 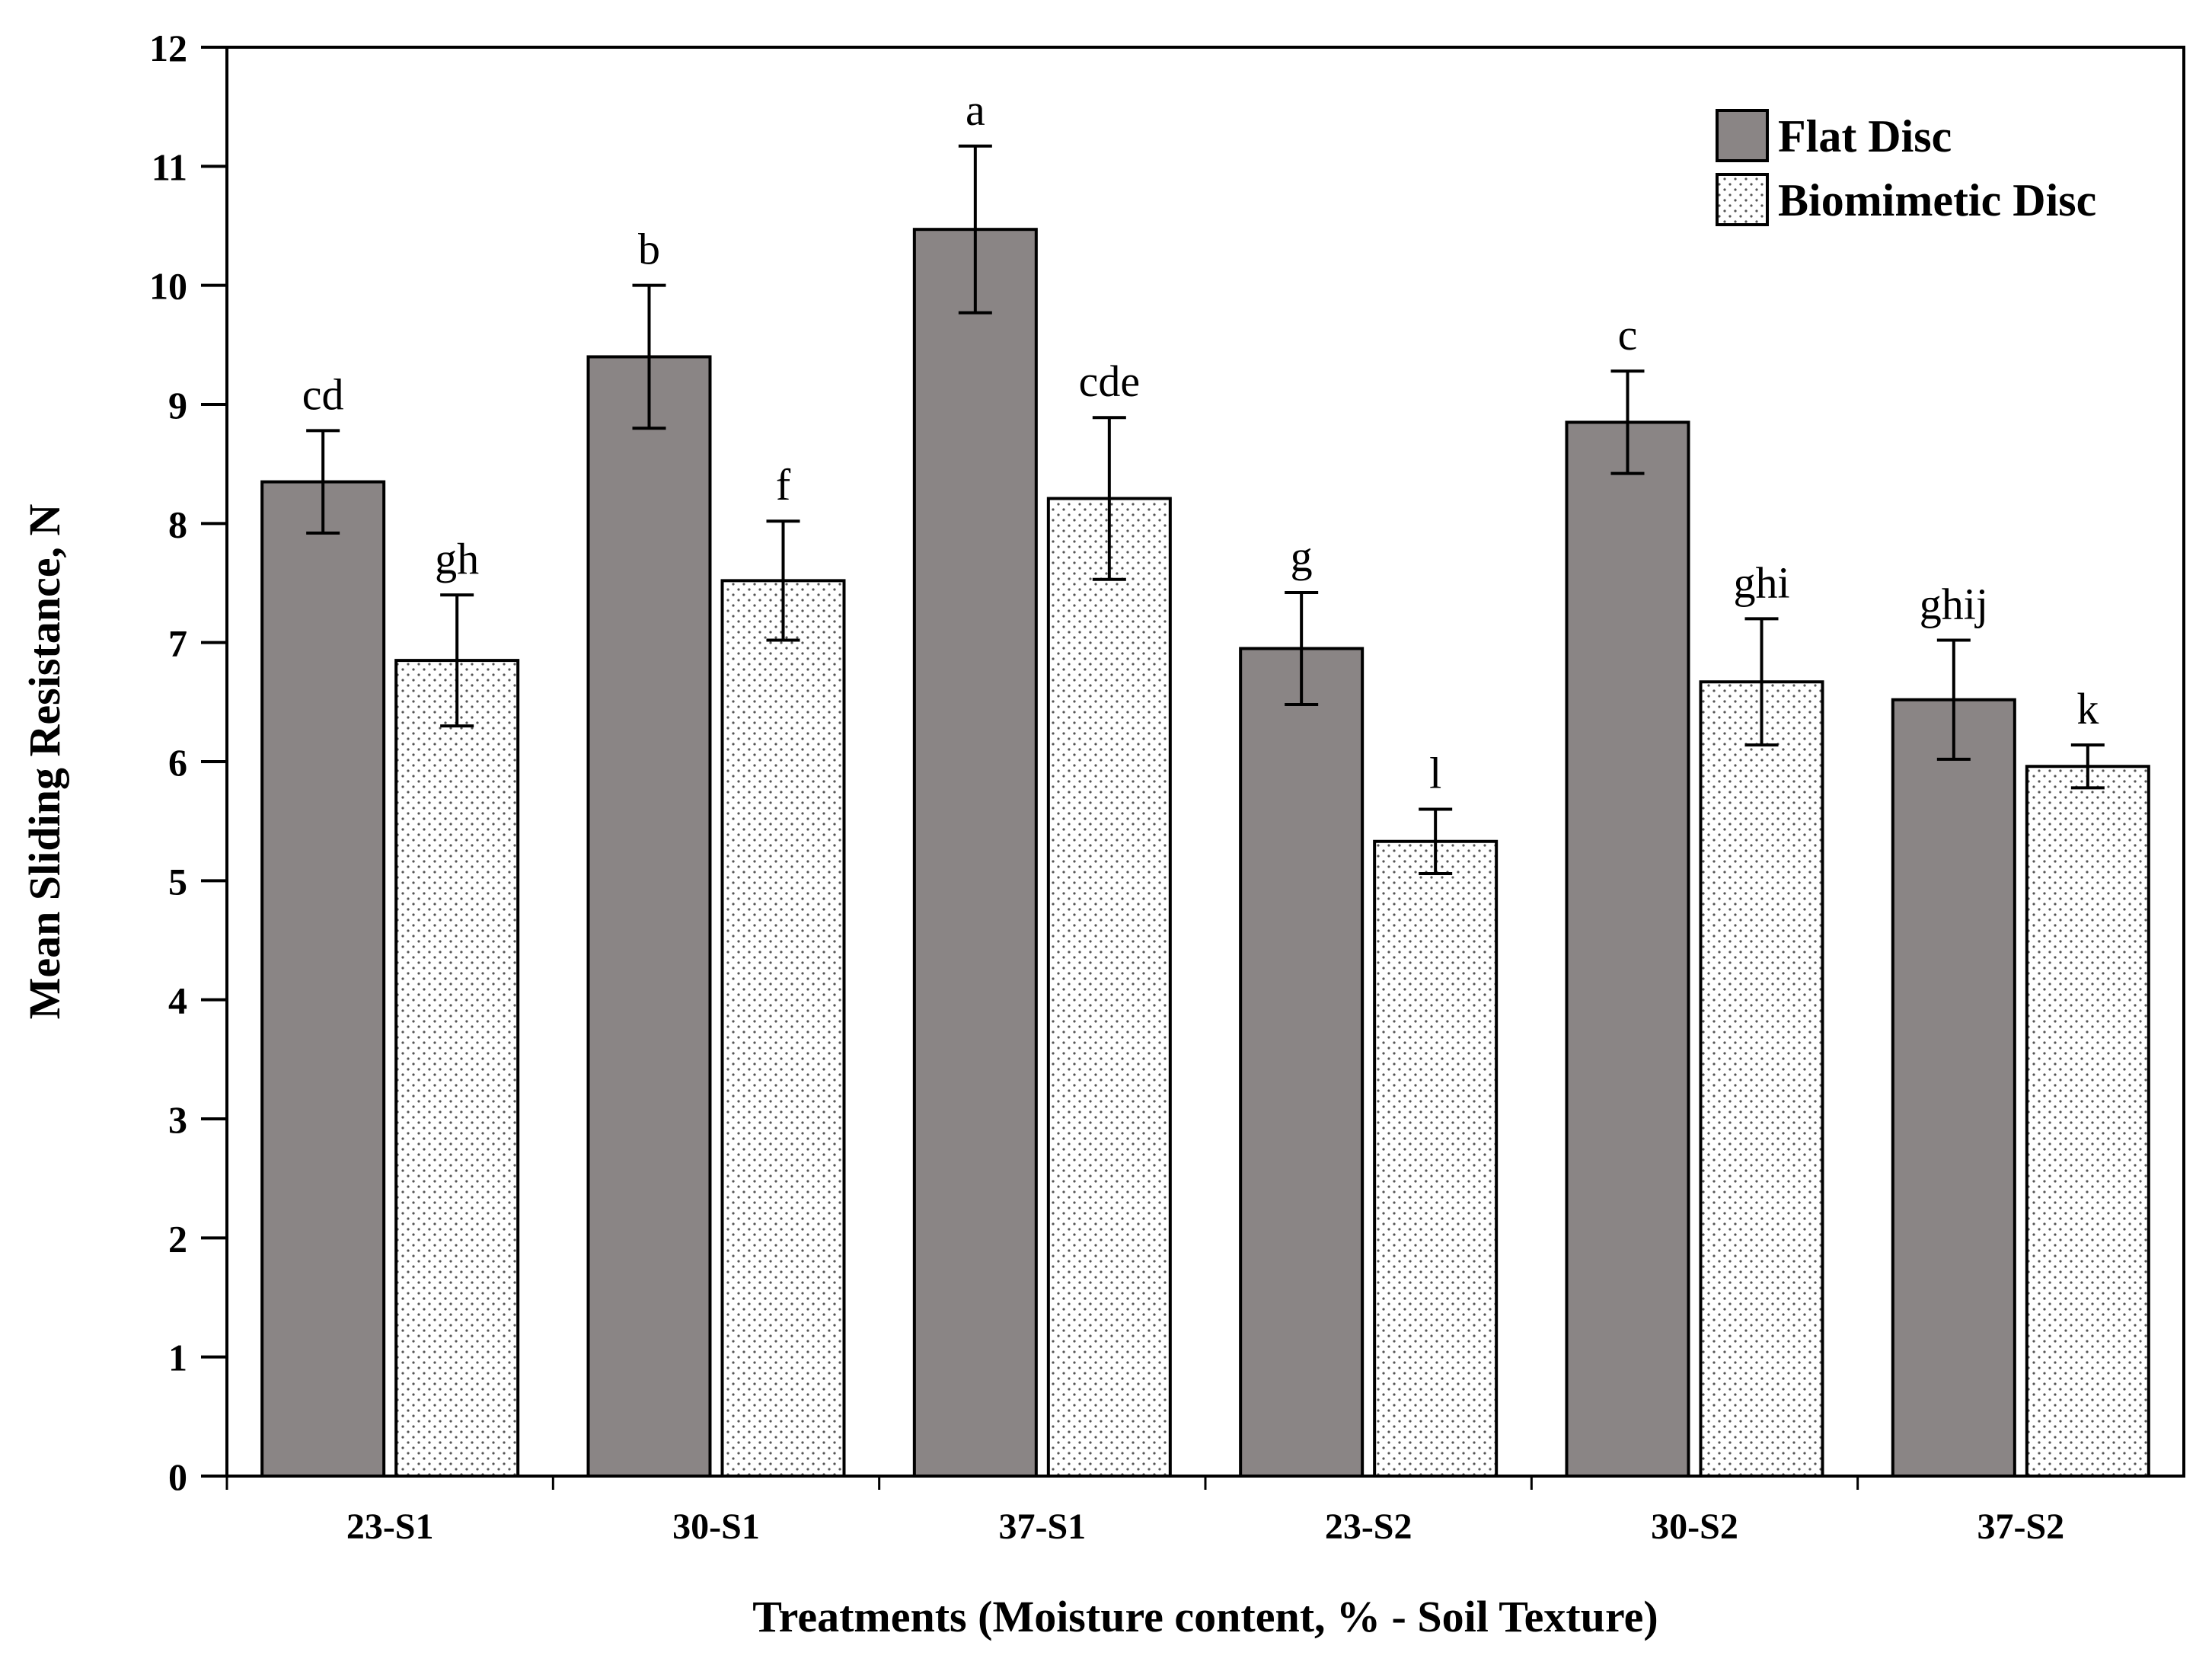 What do you see at coordinates (1368, 1527) in the screenshot?
I see `x-tick-label: 23-S2` at bounding box center [1368, 1527].